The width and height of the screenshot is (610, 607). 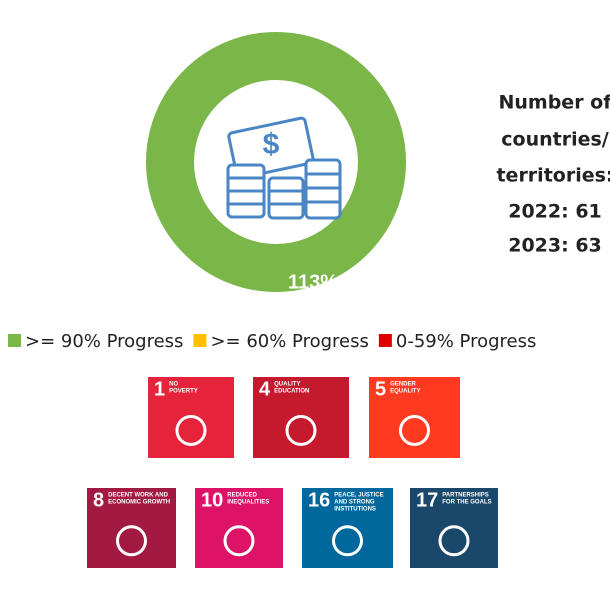 What do you see at coordinates (265, 389) in the screenshot?
I see `goal-number: 4` at bounding box center [265, 389].